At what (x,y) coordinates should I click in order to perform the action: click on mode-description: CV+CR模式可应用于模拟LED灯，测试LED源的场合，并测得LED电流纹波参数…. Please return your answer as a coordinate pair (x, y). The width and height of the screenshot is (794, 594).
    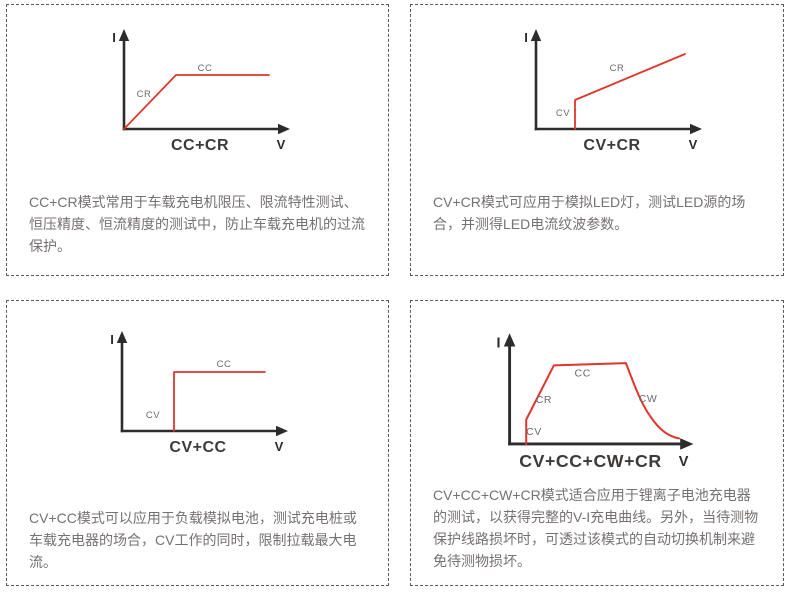
    Looking at the image, I should click on (589, 213).